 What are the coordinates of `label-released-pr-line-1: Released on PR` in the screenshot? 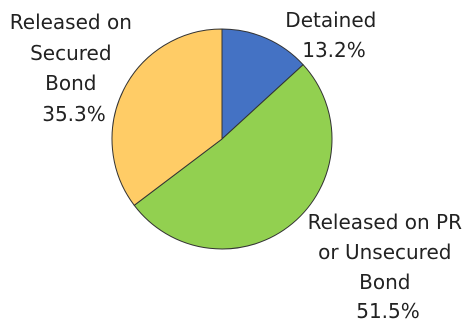 It's located at (385, 222).